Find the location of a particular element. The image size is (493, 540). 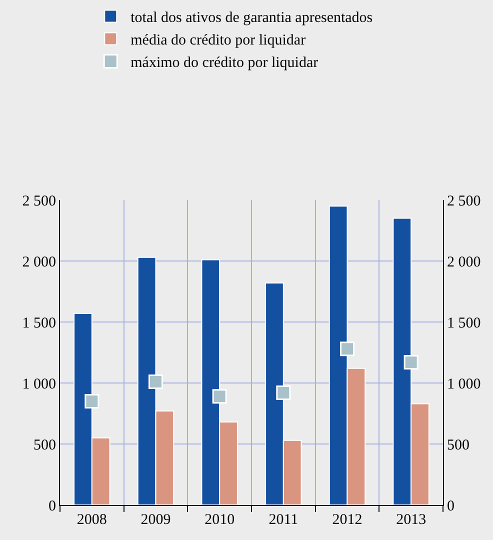

legend-label: total dos ativos de garantia apresentados is located at coordinates (251, 18).